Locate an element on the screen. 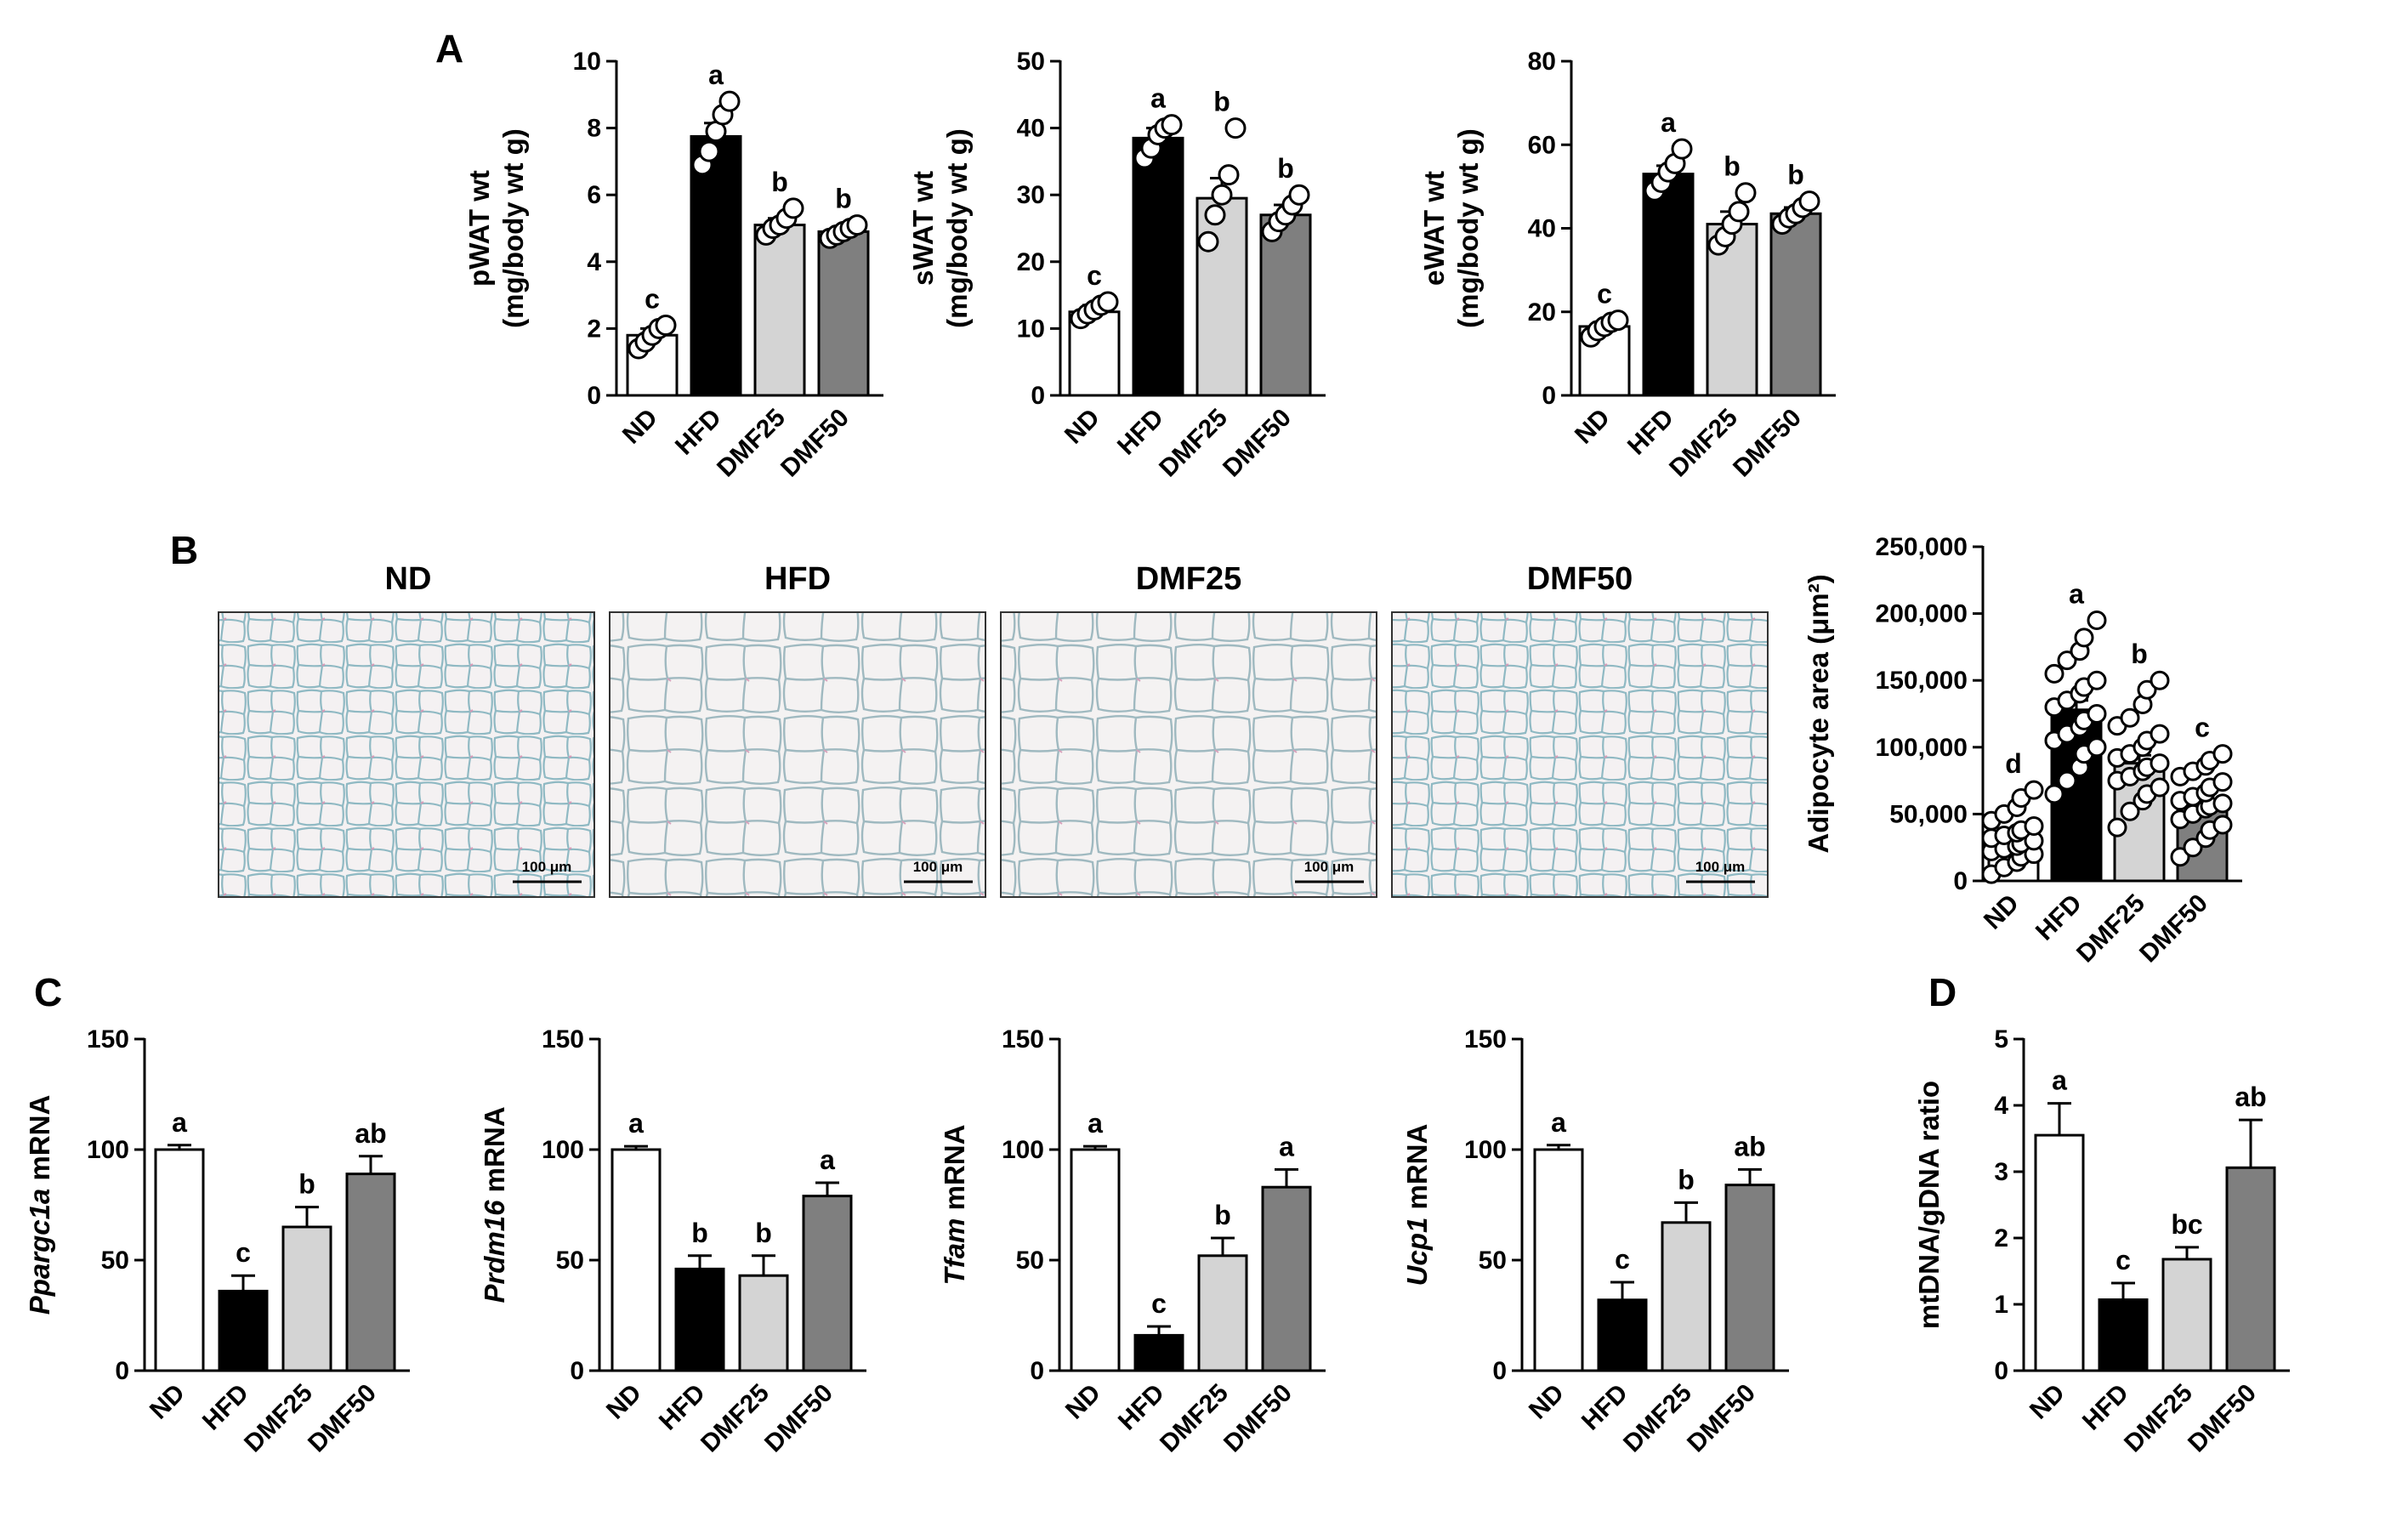  y-axis-title: Adipocyte area (μm²) is located at coordinates (1818, 713).